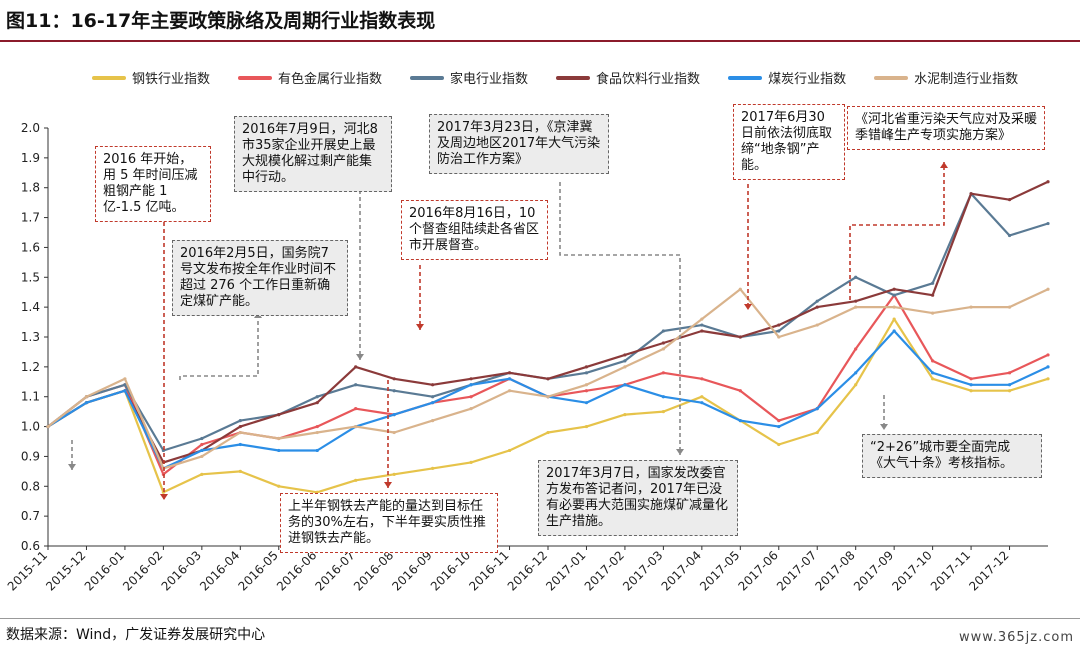 This screenshot has height=655, width=1080. What do you see at coordinates (681, 570) in the screenshot?
I see `x-tick-label: 2017-04` at bounding box center [681, 570].